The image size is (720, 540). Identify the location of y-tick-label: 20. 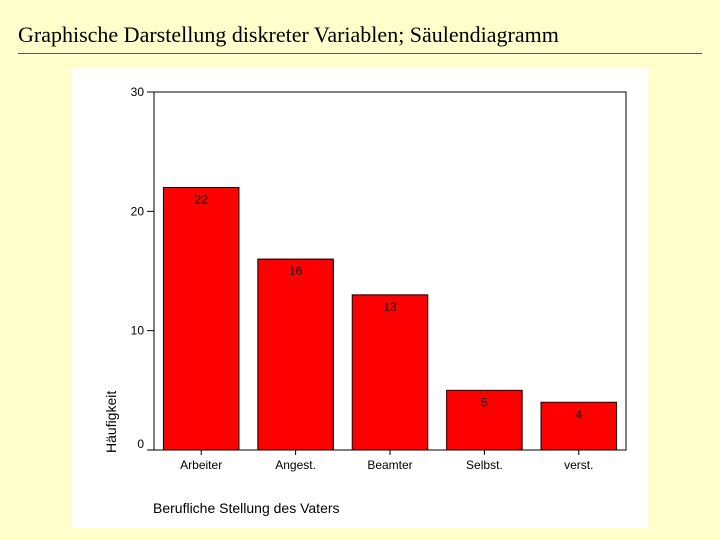
(138, 211).